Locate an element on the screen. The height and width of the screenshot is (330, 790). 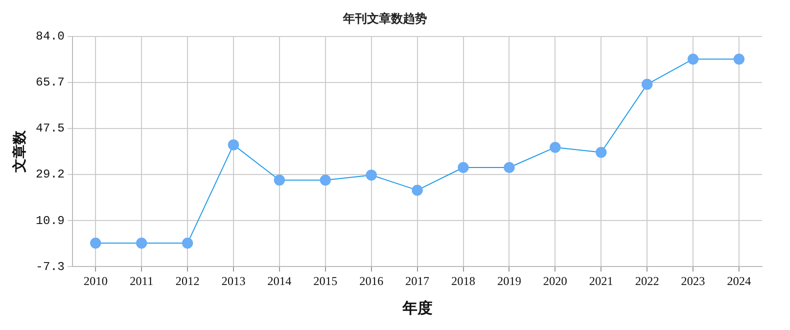
y-tick-label: 84.0 is located at coordinates (50, 37).